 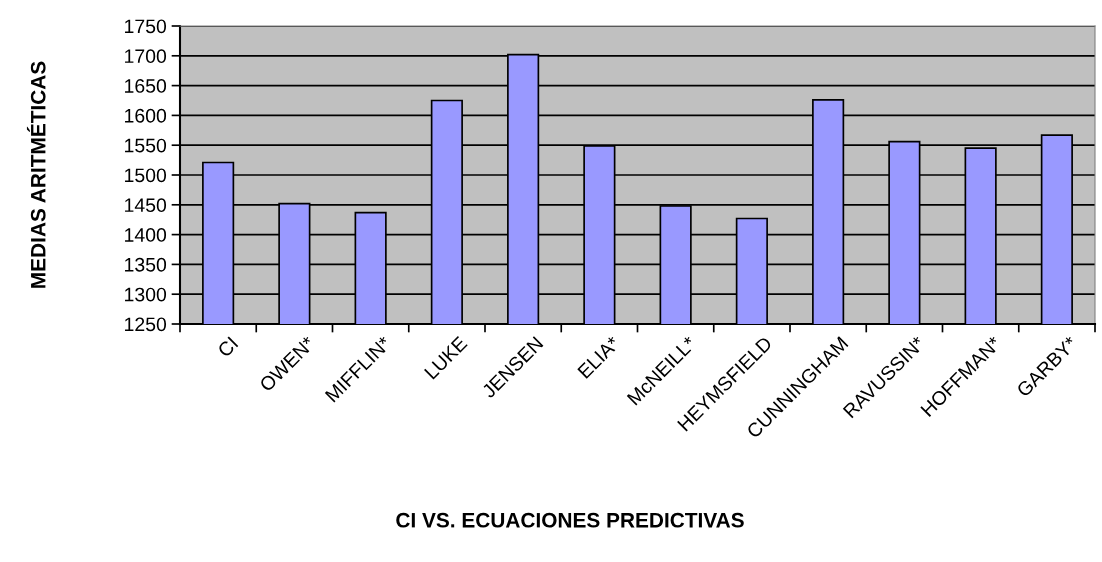 What do you see at coordinates (146, 175) in the screenshot?
I see `y-tick-label: 1500` at bounding box center [146, 175].